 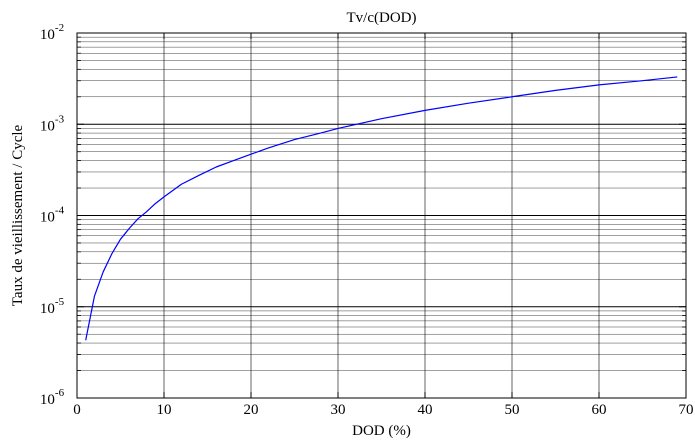 I want to click on x-tick-label: 40, so click(x=425, y=410).